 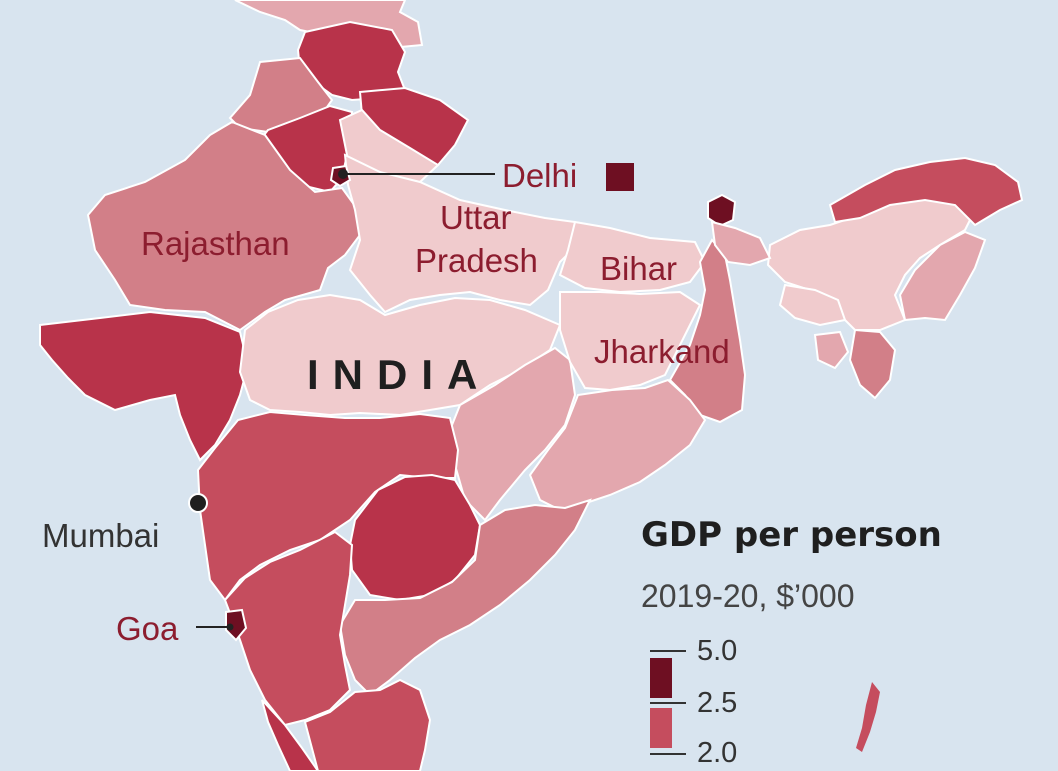 What do you see at coordinates (748, 596) in the screenshot?
I see `legend-subtitle: 2019-20, $’000` at bounding box center [748, 596].